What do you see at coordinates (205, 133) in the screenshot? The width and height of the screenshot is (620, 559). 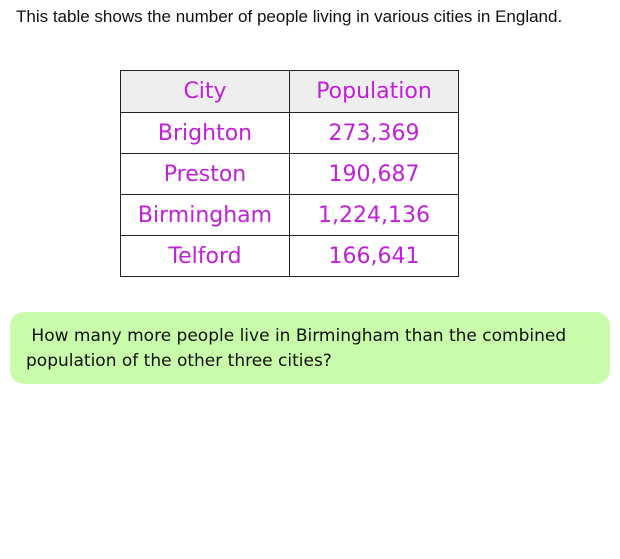 I see `city-cell: Brighton` at bounding box center [205, 133].